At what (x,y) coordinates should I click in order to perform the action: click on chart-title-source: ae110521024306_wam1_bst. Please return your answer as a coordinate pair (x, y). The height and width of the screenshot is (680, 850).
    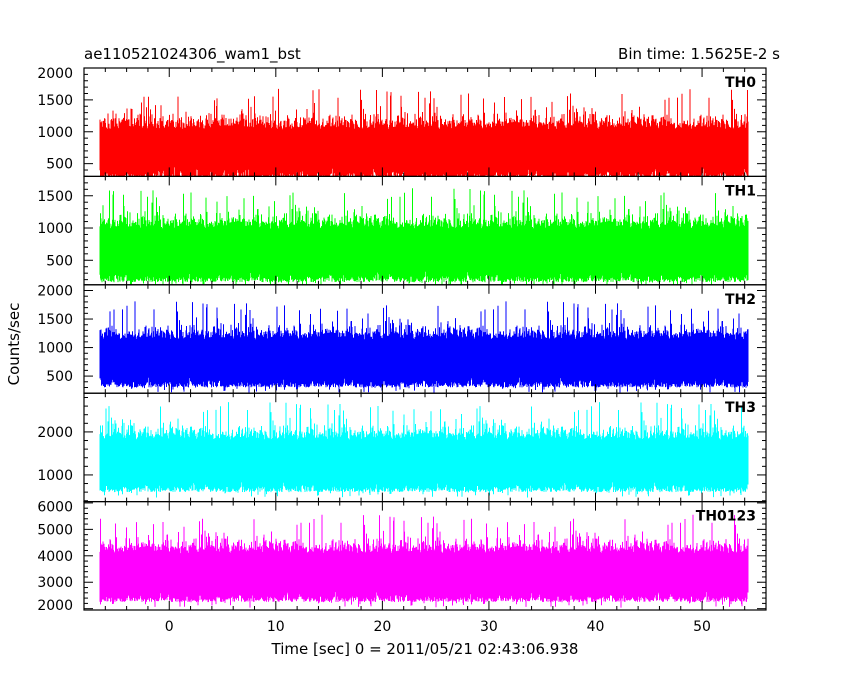
    Looking at the image, I should click on (192, 54).